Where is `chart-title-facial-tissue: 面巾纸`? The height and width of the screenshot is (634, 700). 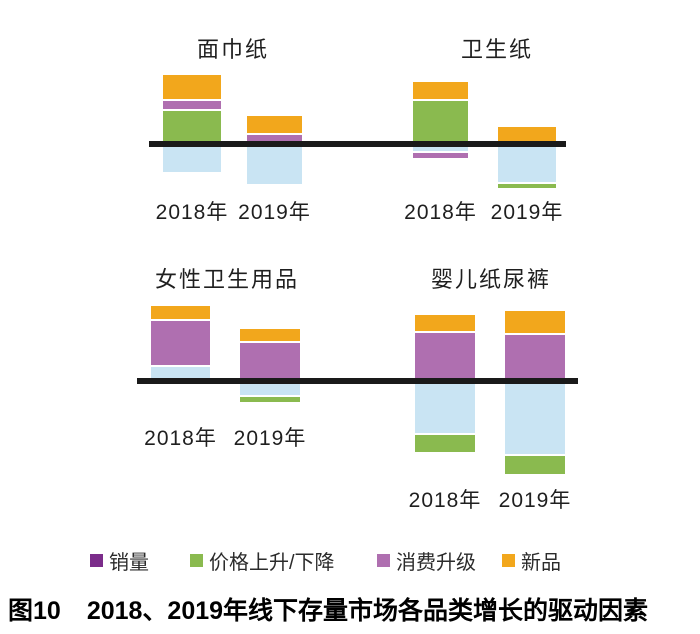 chart-title-facial-tissue: 面巾纸 is located at coordinates (233, 49).